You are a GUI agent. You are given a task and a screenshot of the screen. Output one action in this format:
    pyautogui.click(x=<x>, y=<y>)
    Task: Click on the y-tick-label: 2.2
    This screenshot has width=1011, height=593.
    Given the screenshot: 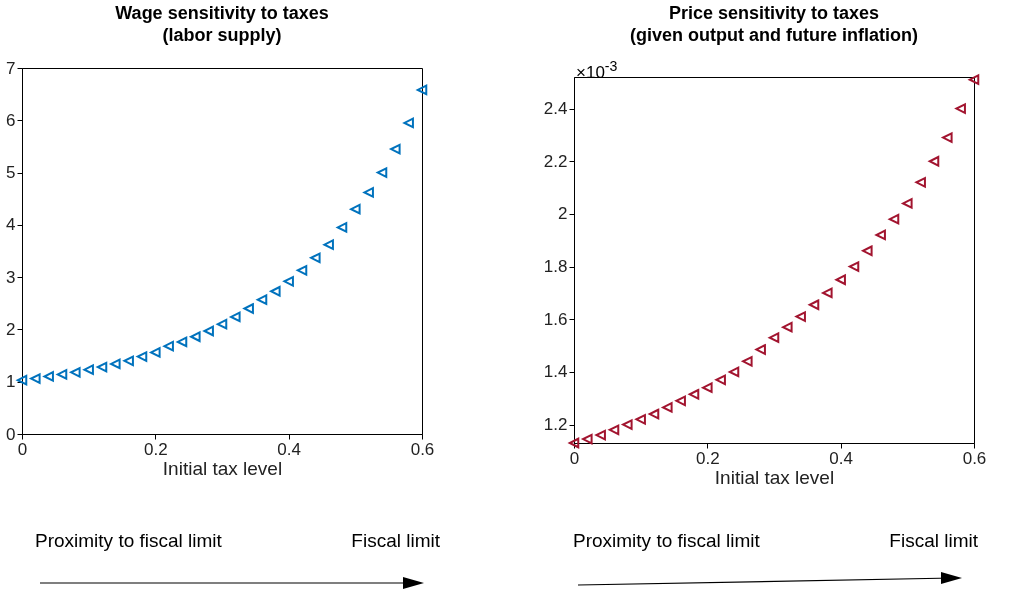 What is the action you would take?
    pyautogui.click(x=555, y=161)
    